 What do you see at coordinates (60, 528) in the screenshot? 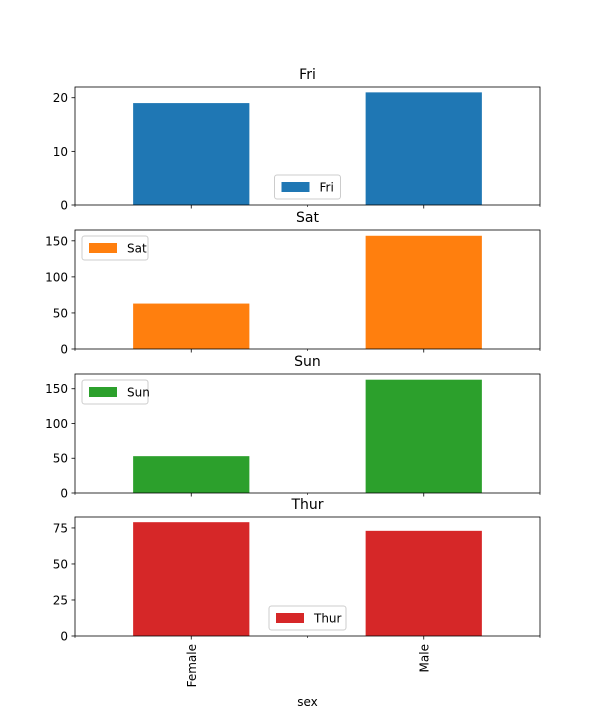
I see `y-tick-label: 75` at bounding box center [60, 528].